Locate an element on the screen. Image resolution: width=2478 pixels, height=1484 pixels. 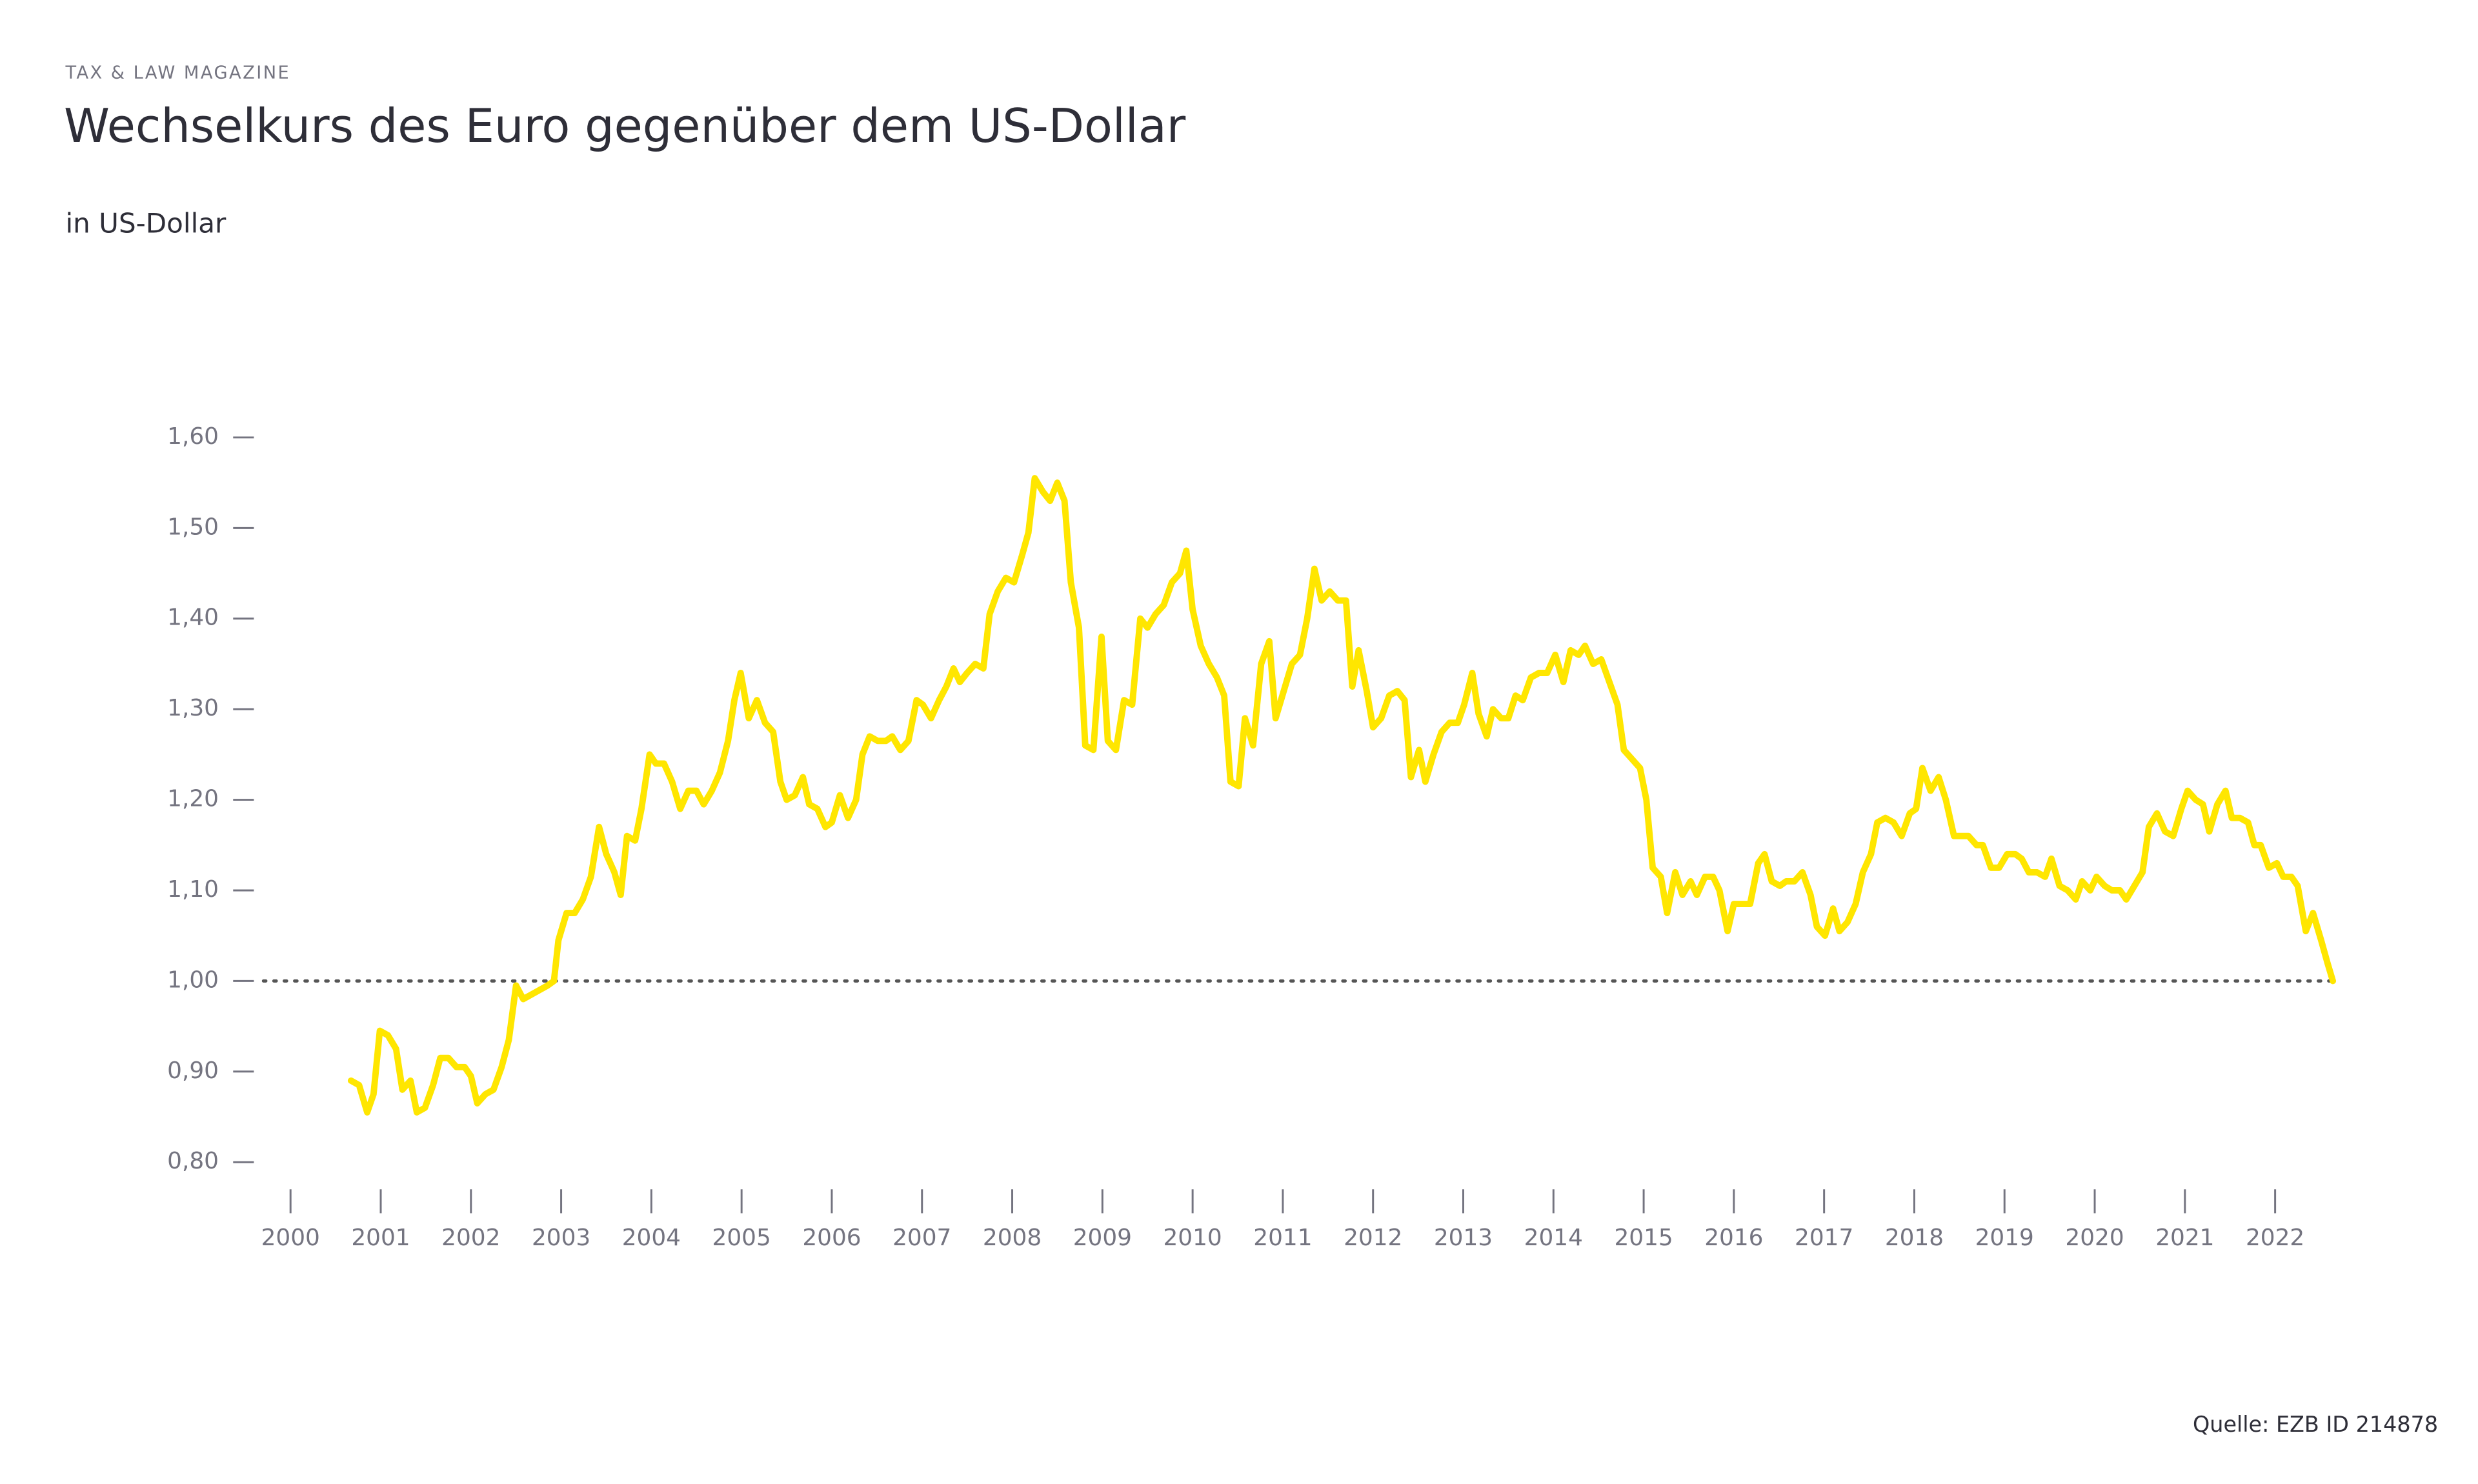
x-tick-label: 2017 is located at coordinates (1824, 1238).